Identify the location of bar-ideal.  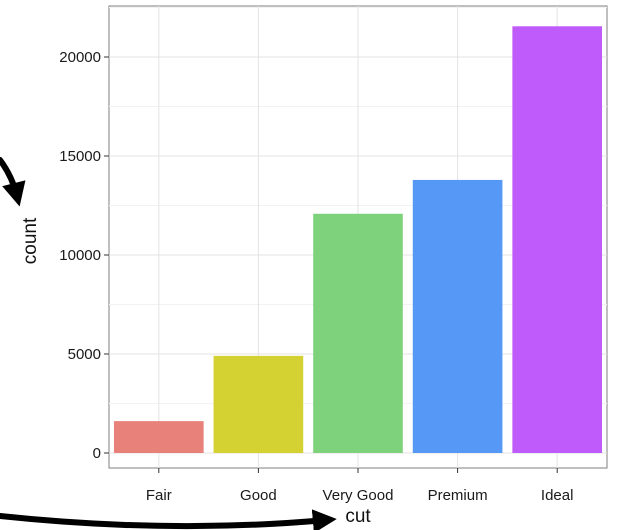
(557, 240).